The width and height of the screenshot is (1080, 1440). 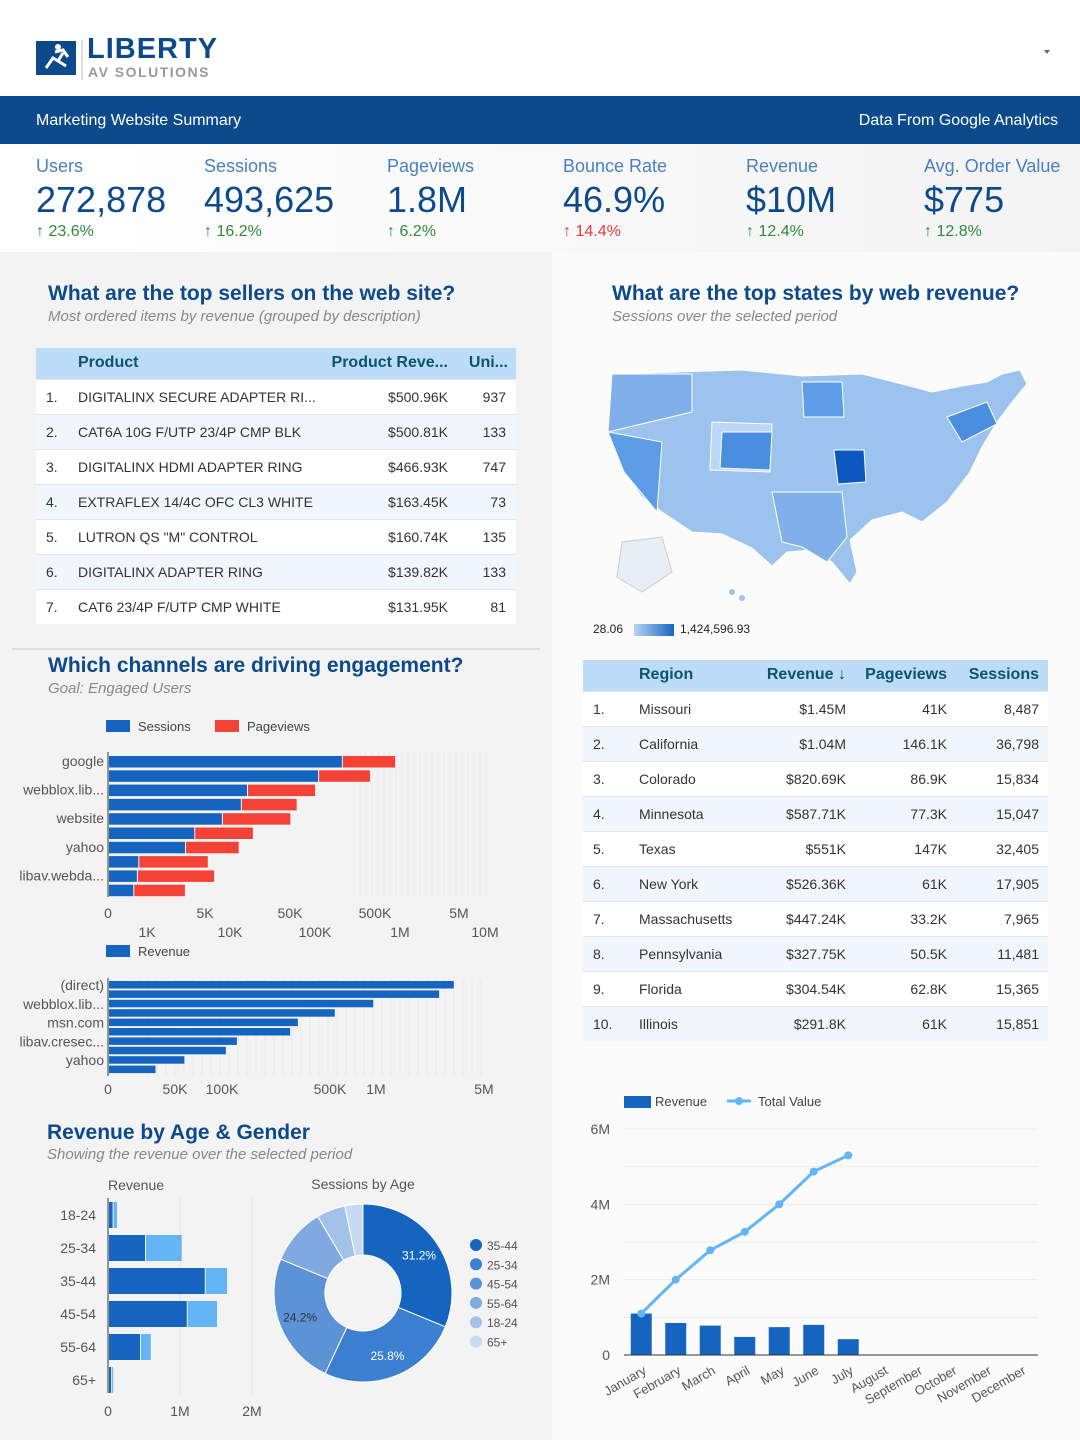 I want to click on revenue: $1.04M, so click(x=792, y=743).